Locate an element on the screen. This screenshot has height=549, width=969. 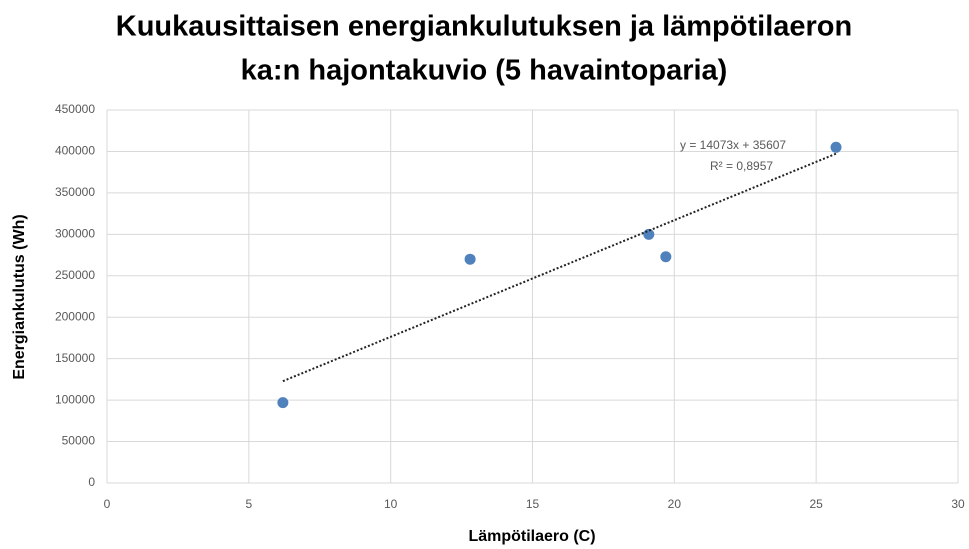
y-tick-label: 350000 is located at coordinates (75, 192).